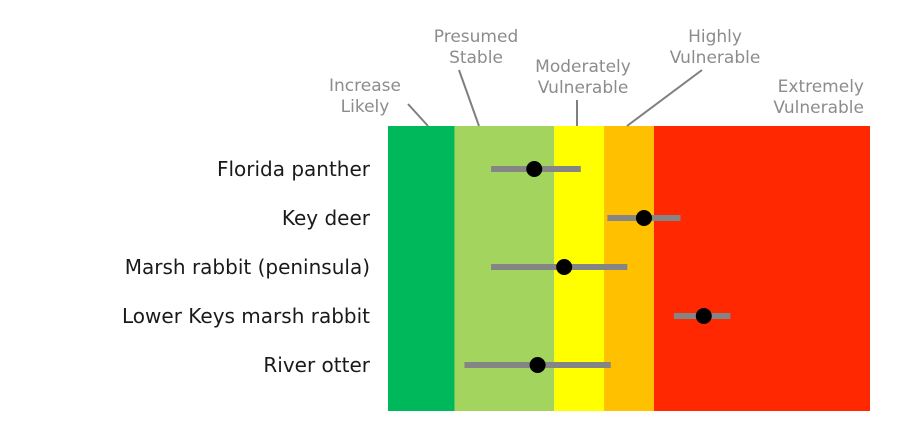  What do you see at coordinates (583, 77) in the screenshot?
I see `zone-label-2: Moderately Vulnerable` at bounding box center [583, 77].